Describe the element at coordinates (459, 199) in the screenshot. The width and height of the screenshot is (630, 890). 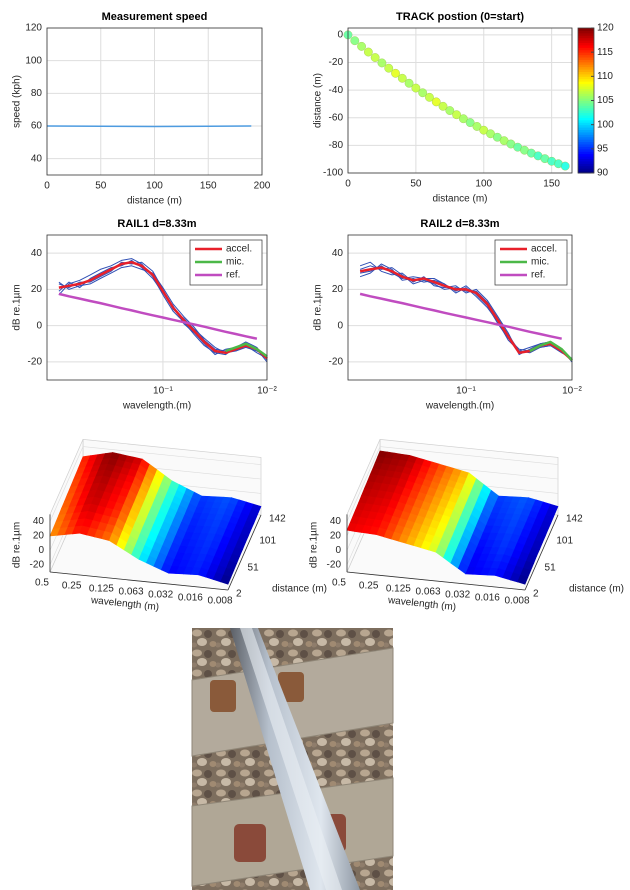
I see `x-axis-label: distance (m)` at that location.